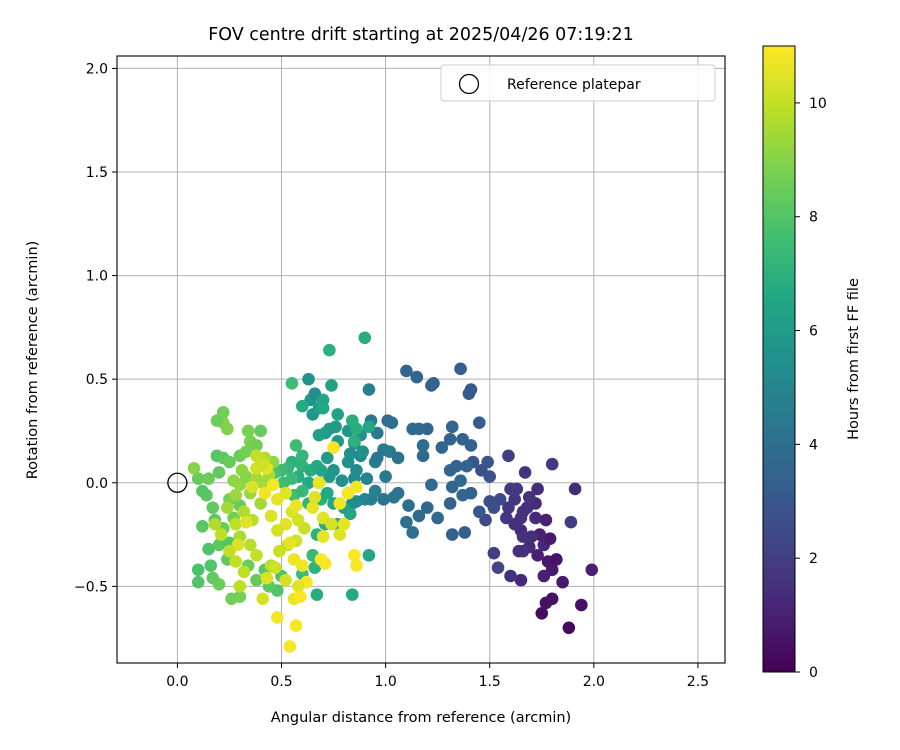 Image resolution: width=900 pixels, height=750 pixels. What do you see at coordinates (813, 445) in the screenshot?
I see `colorbar-tick-label: 4` at bounding box center [813, 445].